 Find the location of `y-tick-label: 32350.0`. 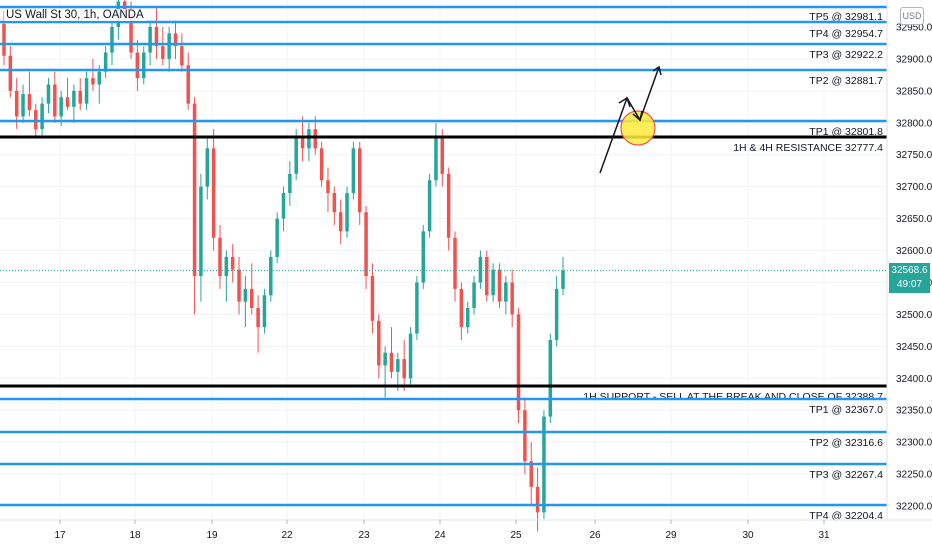

y-tick-label: 32350.0 is located at coordinates (914, 411).